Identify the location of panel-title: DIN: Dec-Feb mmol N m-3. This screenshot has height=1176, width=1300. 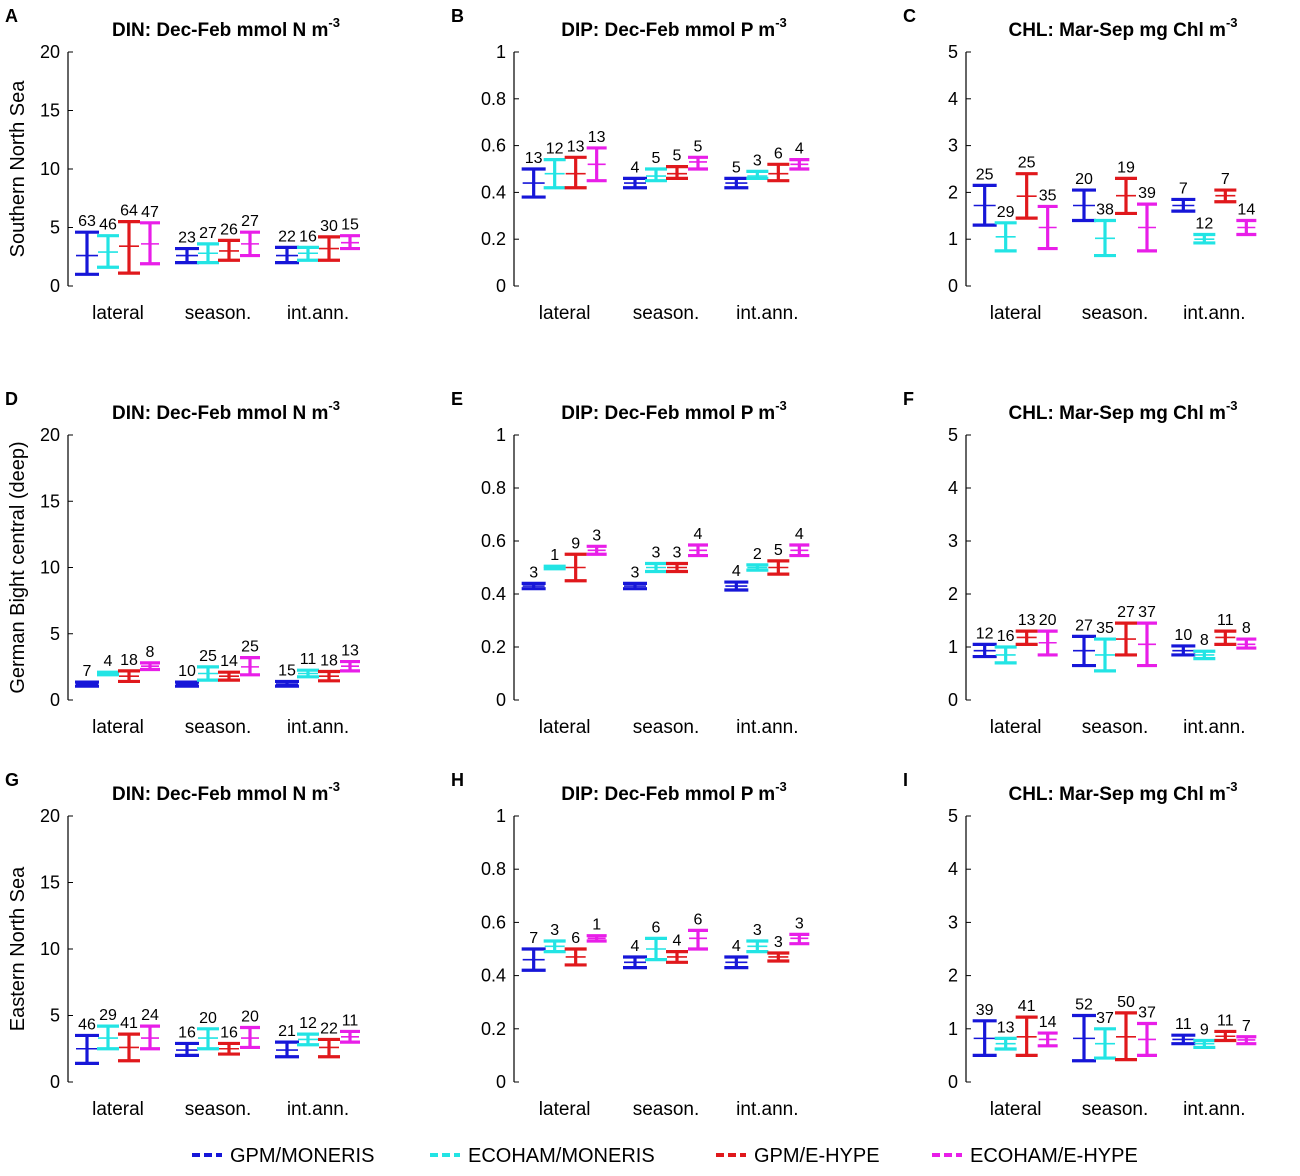
(226, 411).